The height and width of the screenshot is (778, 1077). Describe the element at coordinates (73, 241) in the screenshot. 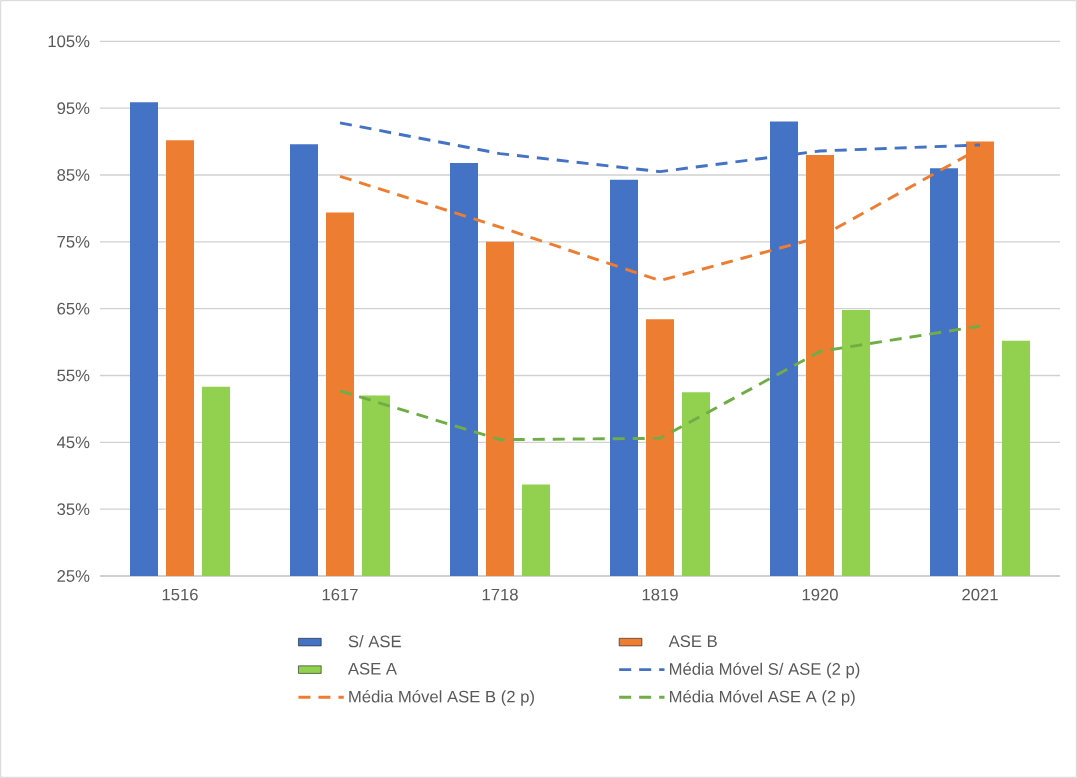

I see `y-tick-label: 75%` at that location.